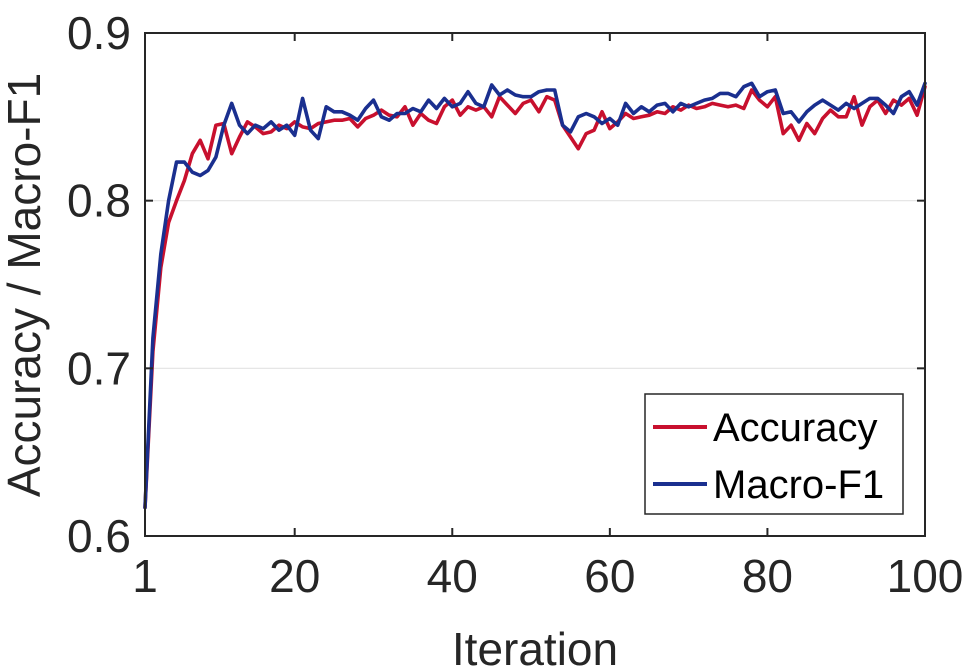  Describe the element at coordinates (99, 201) in the screenshot. I see `y-tick-label: 0.8` at that location.